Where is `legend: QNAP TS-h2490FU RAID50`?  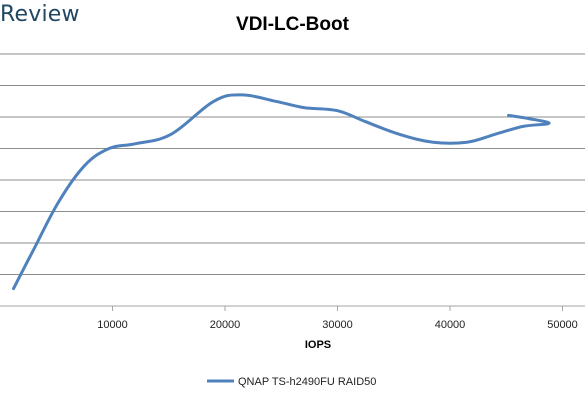 legend: QNAP TS-h2490FU RAID50 is located at coordinates (291, 382).